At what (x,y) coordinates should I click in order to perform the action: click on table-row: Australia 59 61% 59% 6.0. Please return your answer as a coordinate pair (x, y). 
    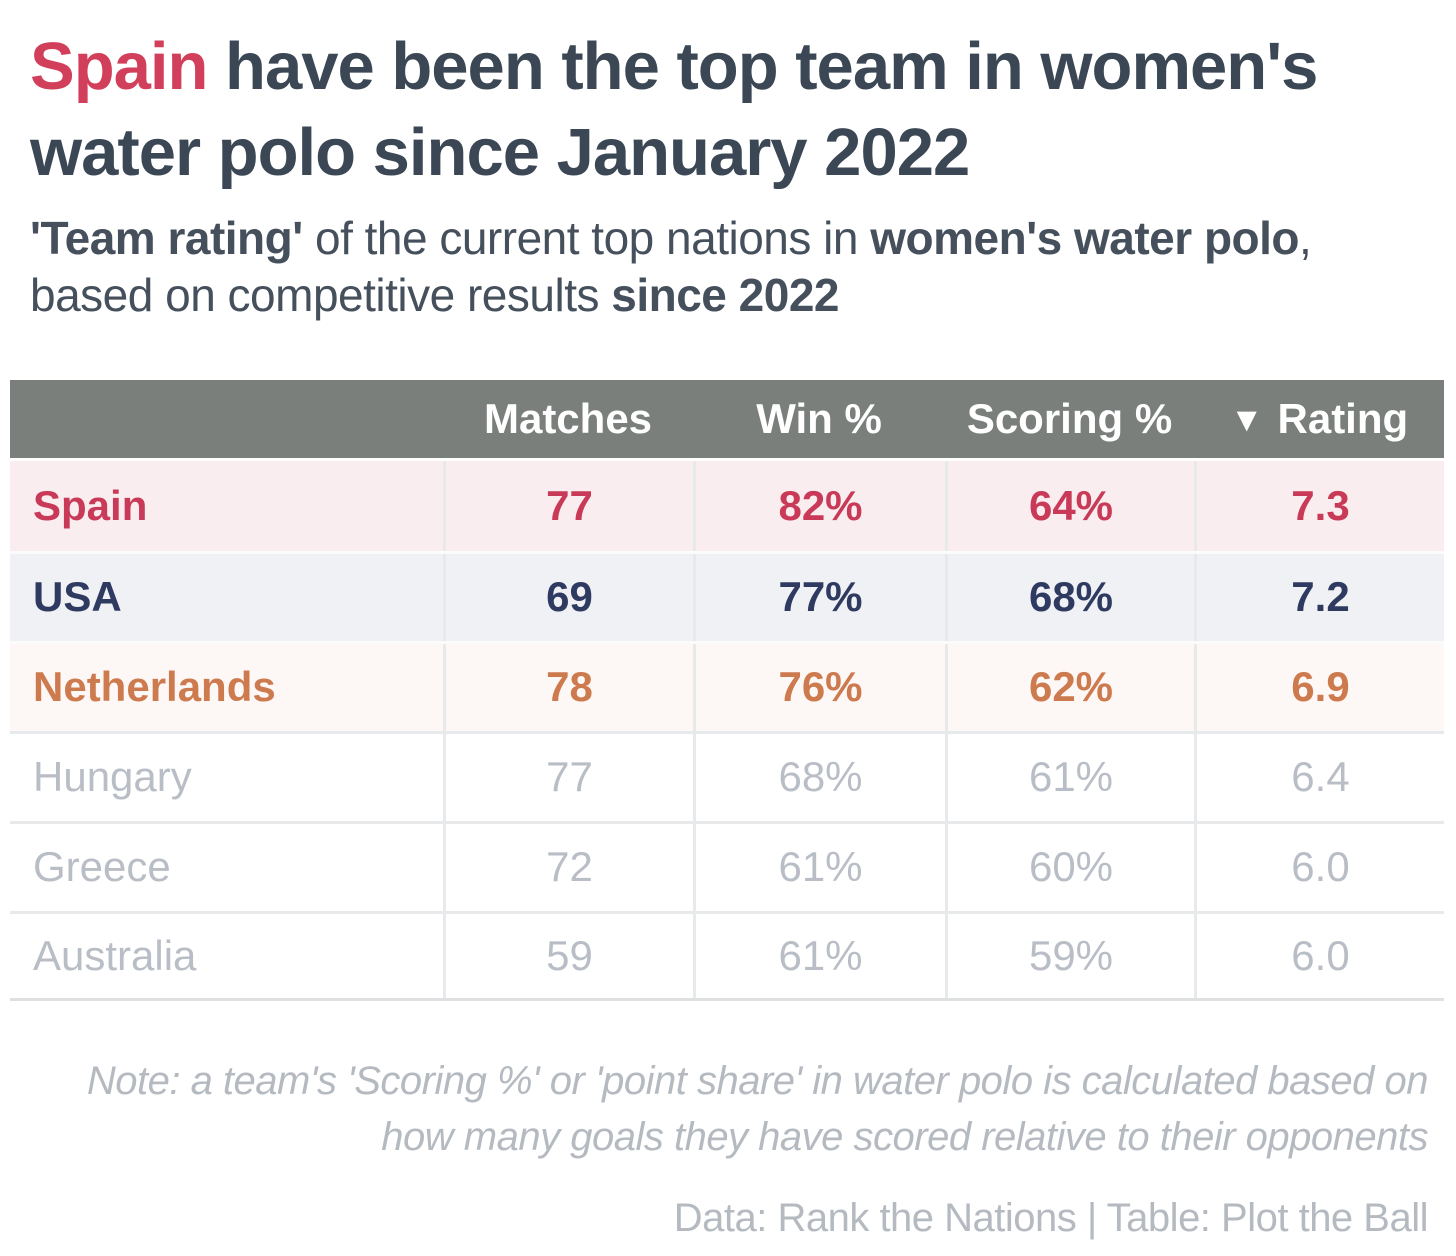
    Looking at the image, I should click on (727, 955).